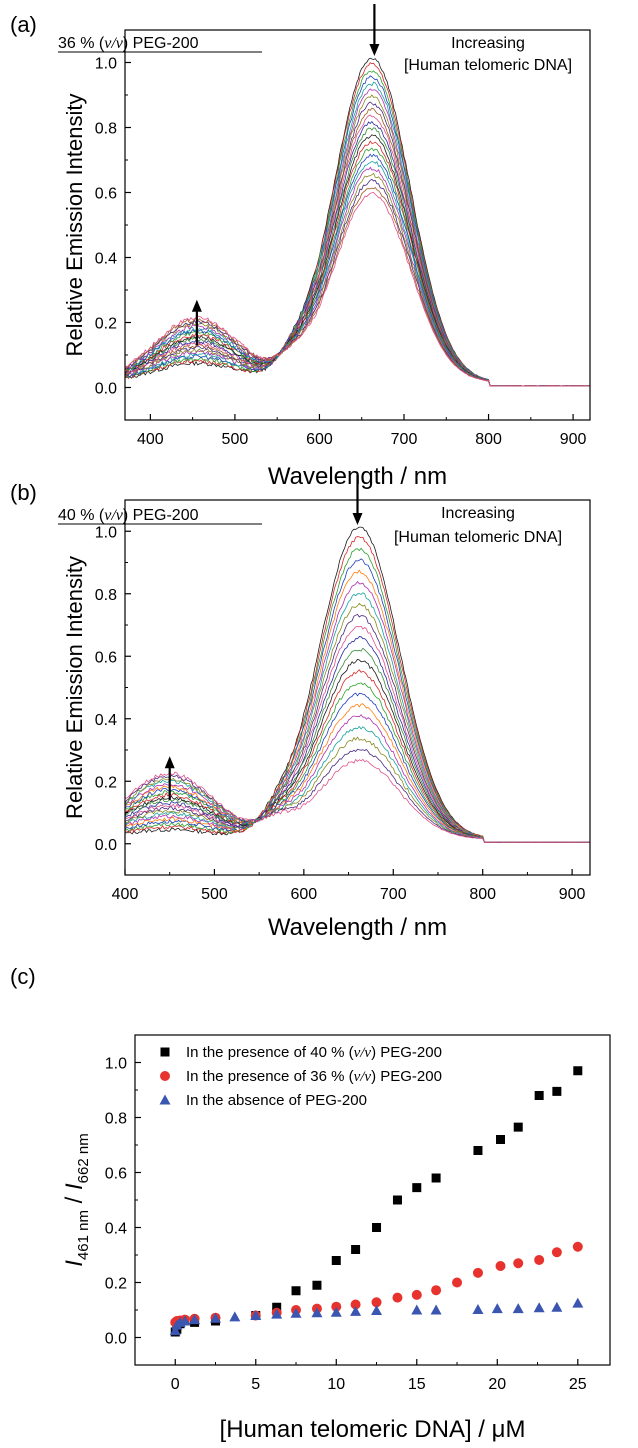  What do you see at coordinates (23, 492) in the screenshot?
I see `panel-label-b: (b)` at bounding box center [23, 492].